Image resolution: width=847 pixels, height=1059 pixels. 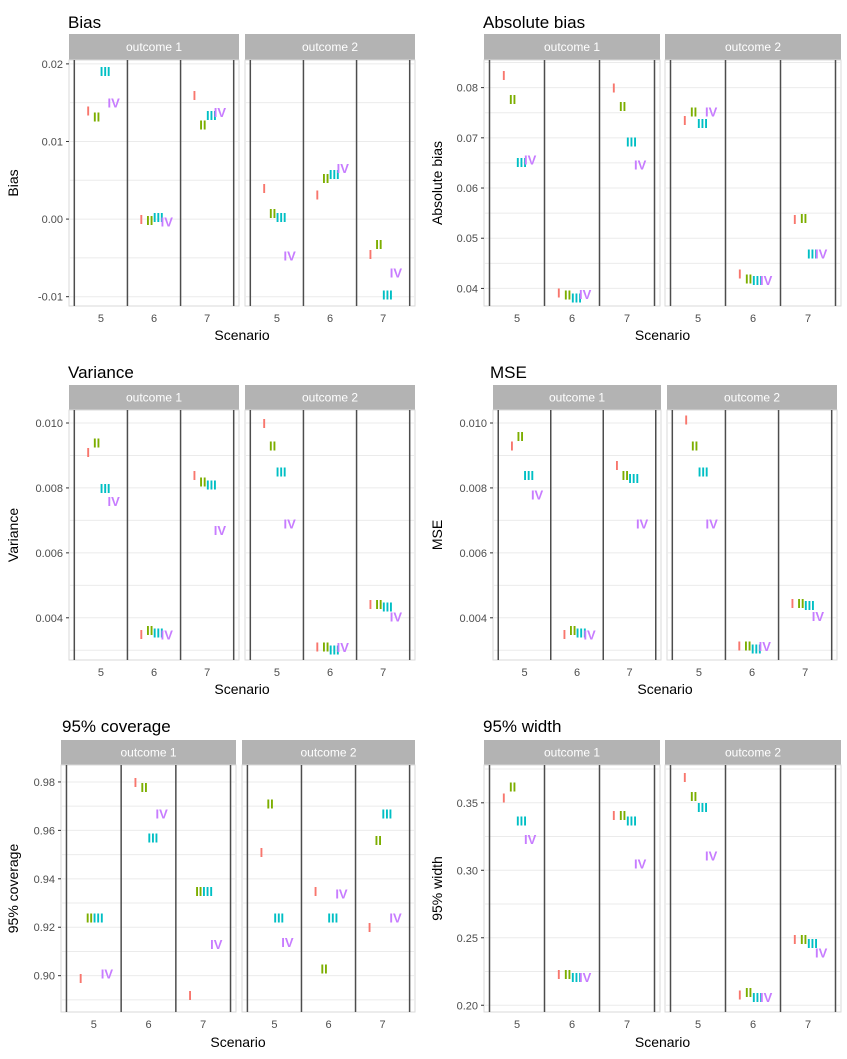 I want to click on panel-title: 95% coverage, so click(x=116, y=726).